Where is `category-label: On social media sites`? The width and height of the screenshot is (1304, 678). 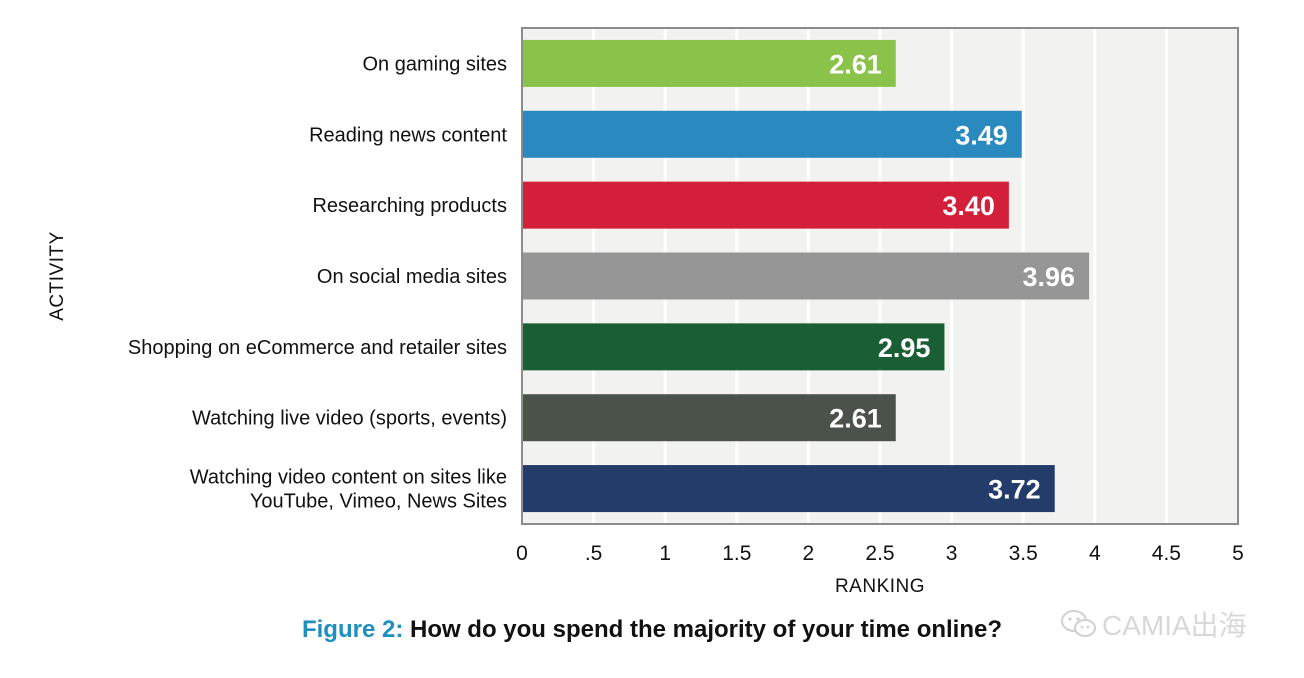
category-label: On social media sites is located at coordinates (412, 277).